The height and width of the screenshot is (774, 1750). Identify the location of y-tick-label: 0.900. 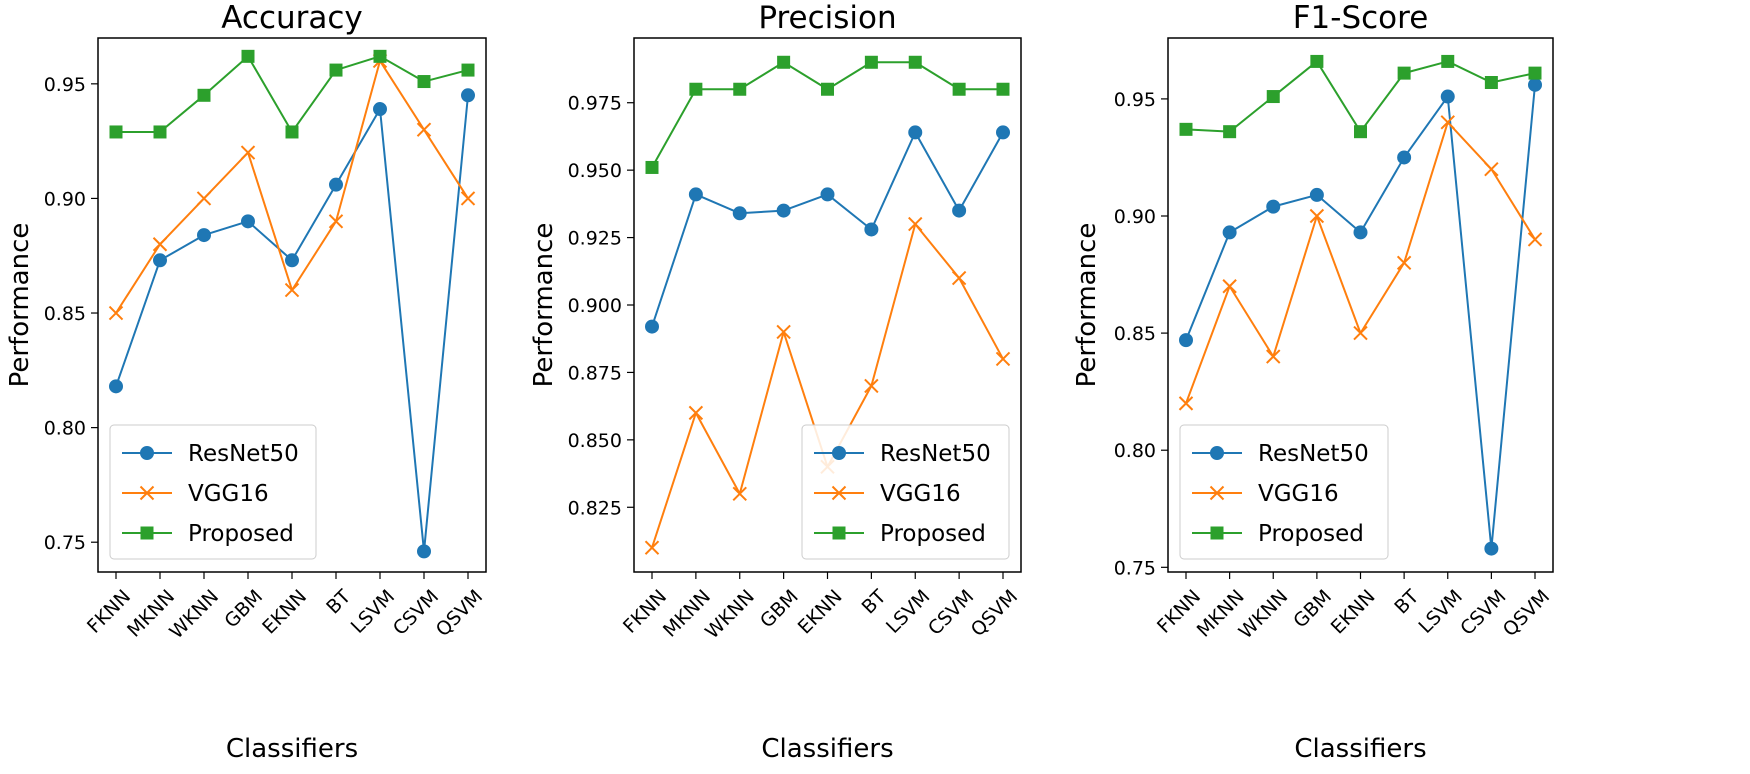
(595, 306).